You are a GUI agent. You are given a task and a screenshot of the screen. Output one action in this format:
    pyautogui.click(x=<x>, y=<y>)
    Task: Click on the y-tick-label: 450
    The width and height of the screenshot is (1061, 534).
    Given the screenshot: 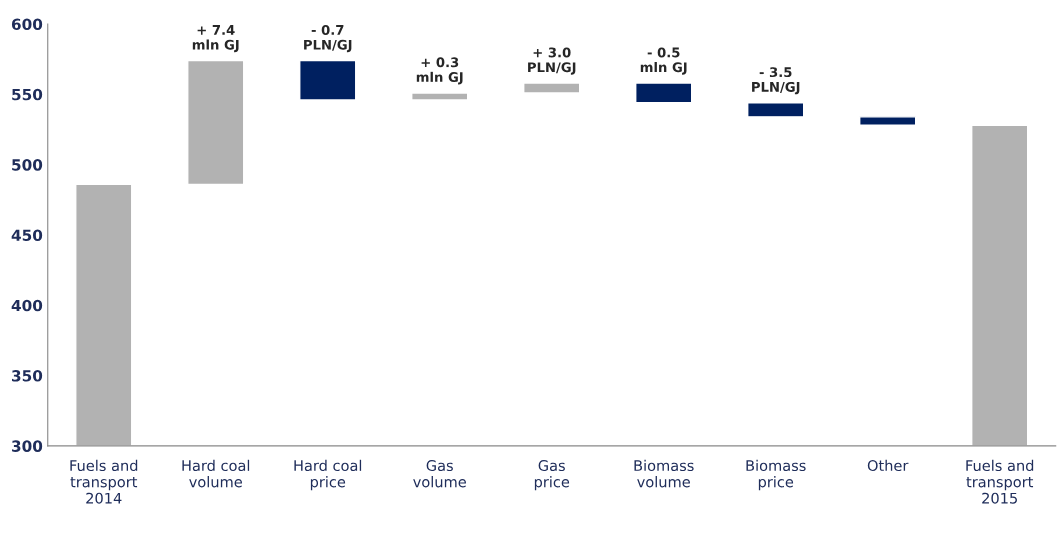 What is the action you would take?
    pyautogui.click(x=27, y=235)
    